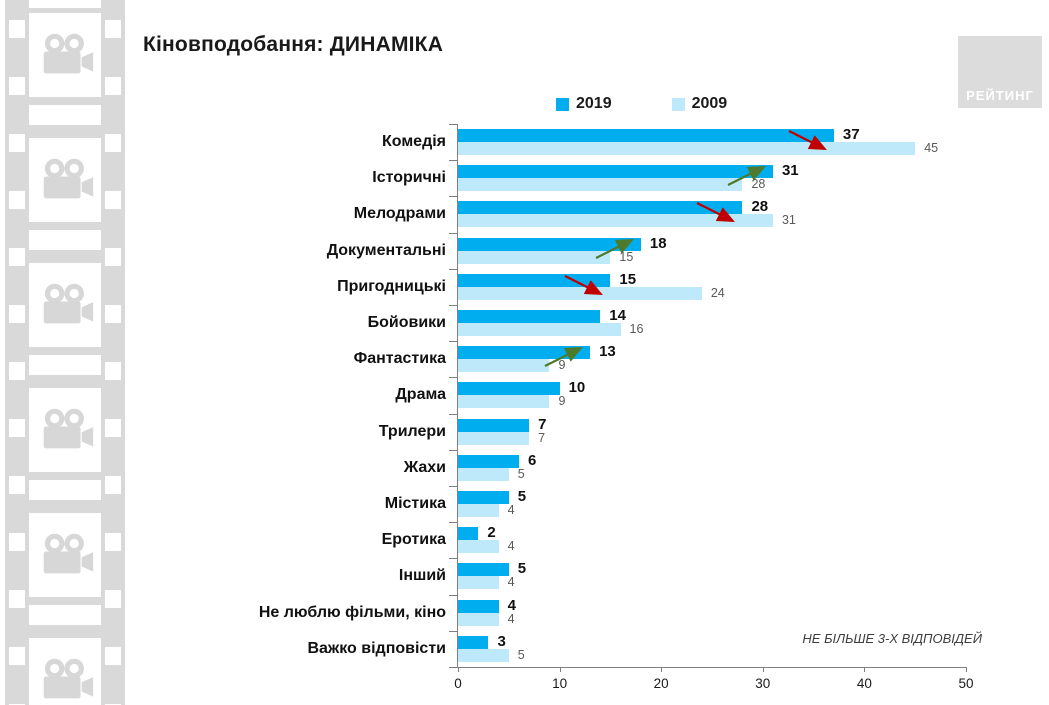  What do you see at coordinates (542, 424) in the screenshot?
I see `value-label-2019: 7` at bounding box center [542, 424].